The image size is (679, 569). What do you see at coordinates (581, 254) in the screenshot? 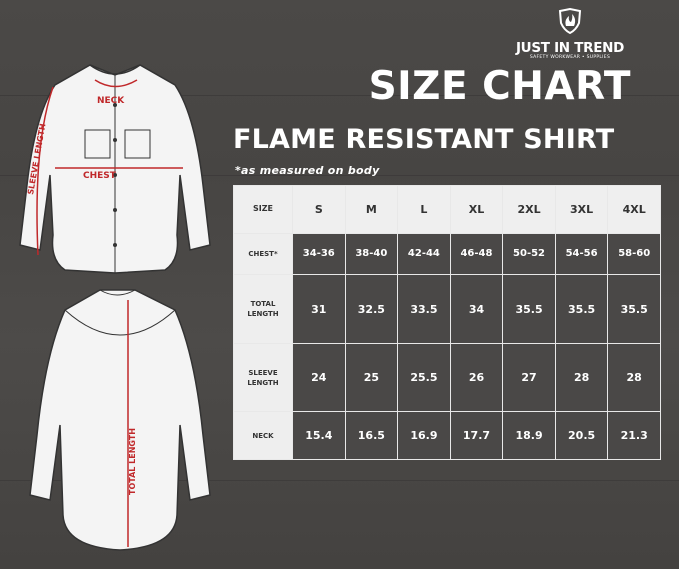
I see `table-cell: 54-56` at bounding box center [581, 254].